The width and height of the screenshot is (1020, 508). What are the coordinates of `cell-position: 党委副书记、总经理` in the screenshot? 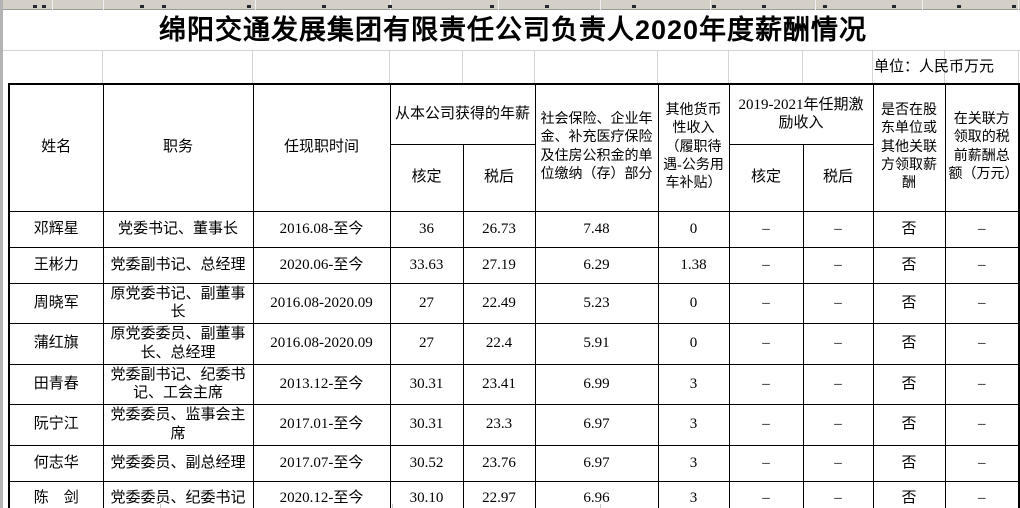 It's located at (178, 265).